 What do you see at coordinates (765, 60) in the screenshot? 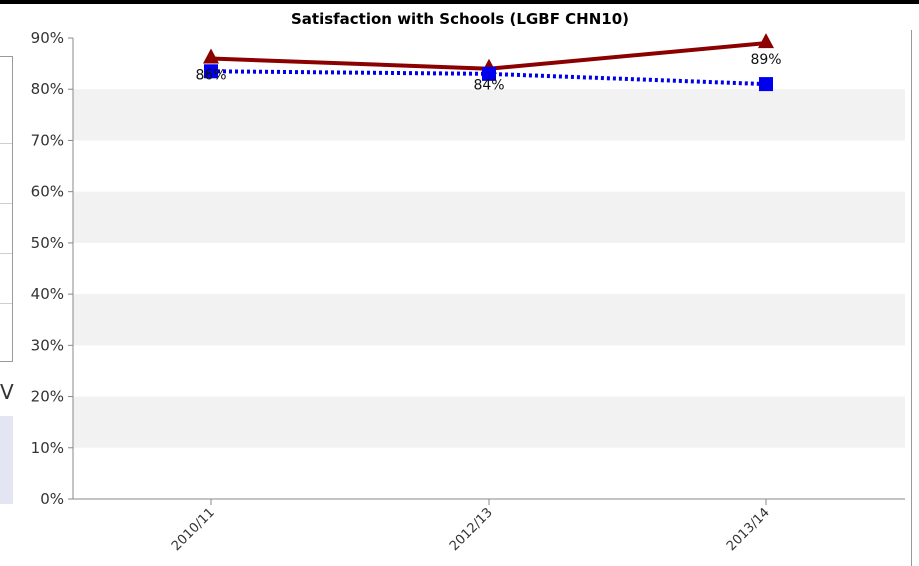
I see `data-label: 89%` at bounding box center [765, 60].